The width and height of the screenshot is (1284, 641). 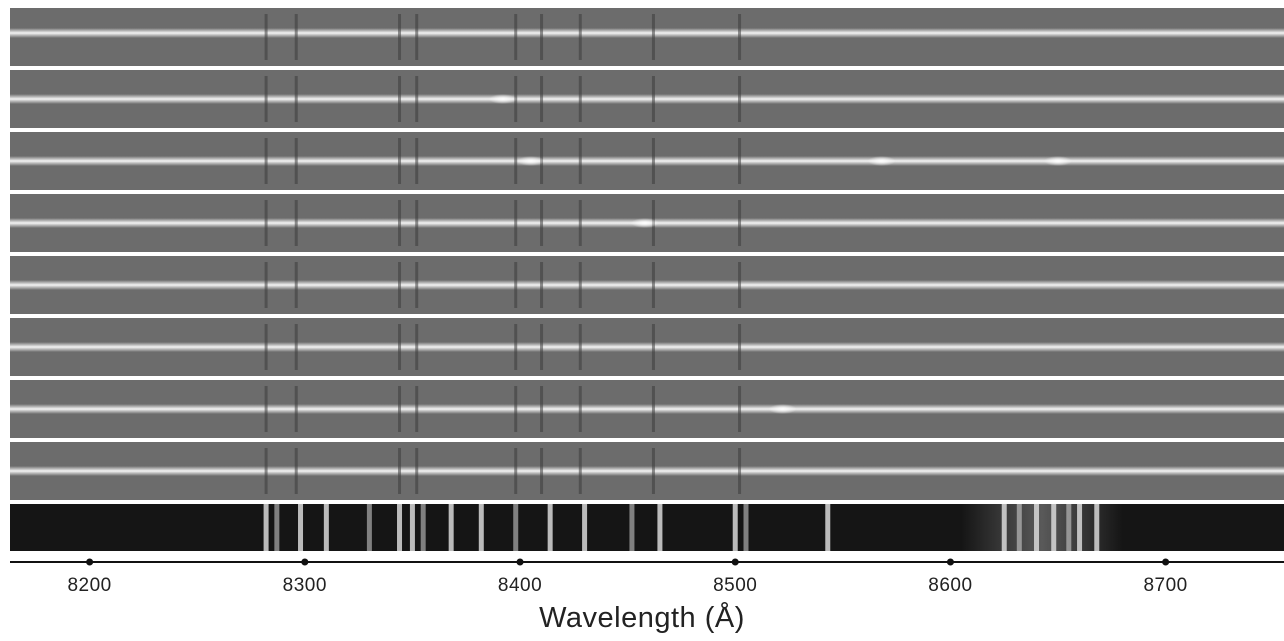 I want to click on tick-label: 8300, so click(x=304, y=585).